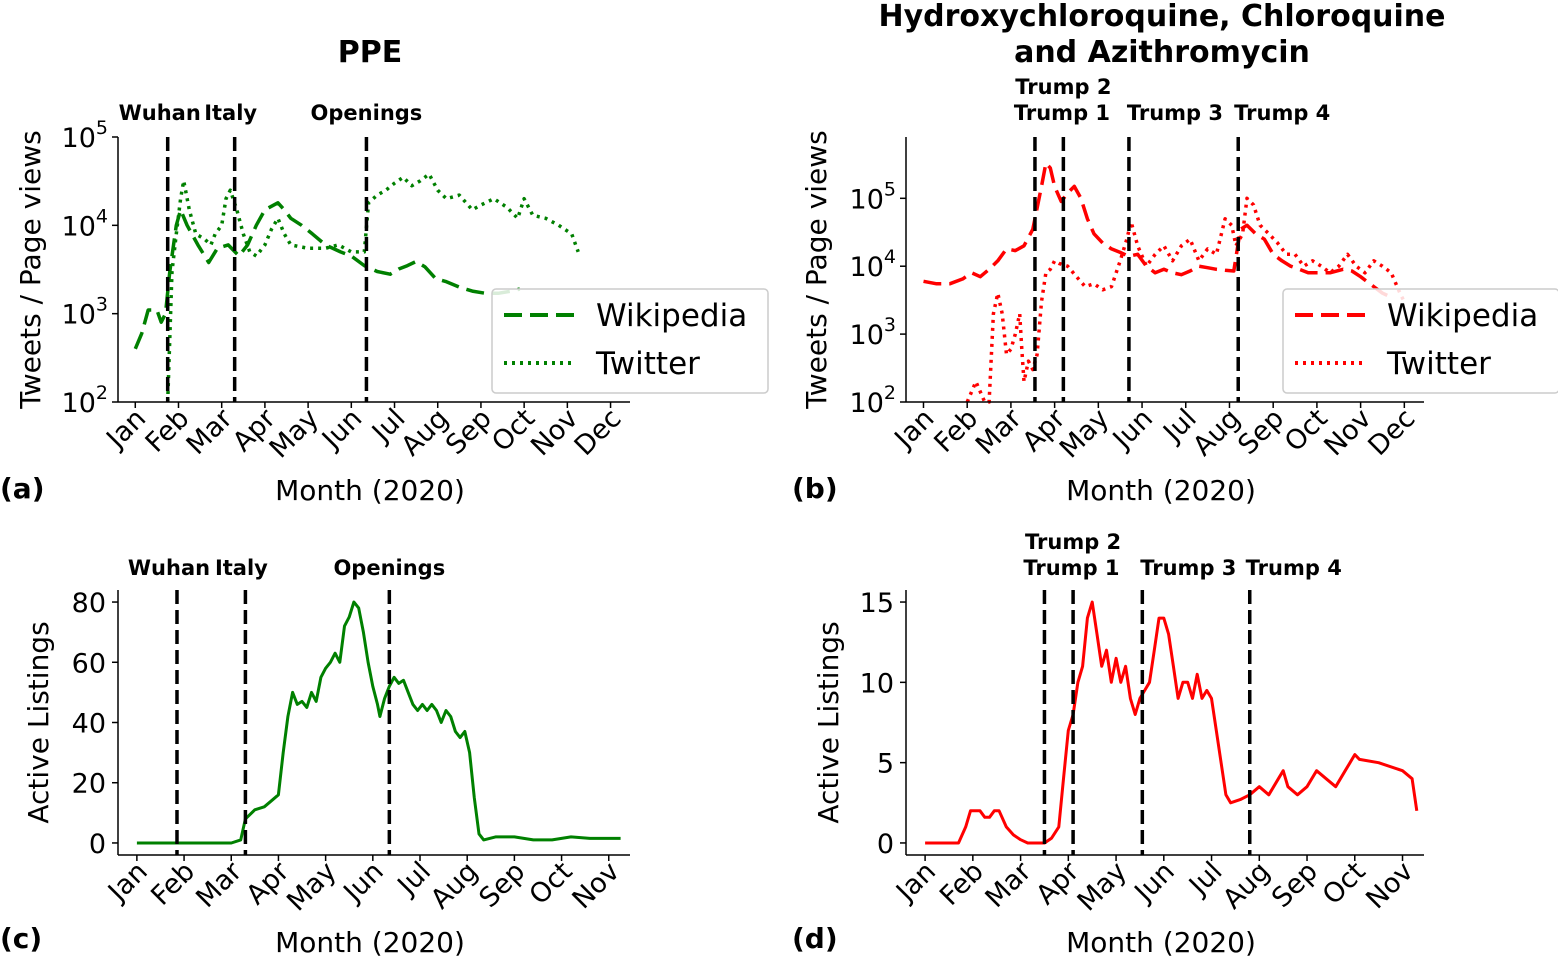  I want to click on y-tick-label: 10, so click(877, 683).